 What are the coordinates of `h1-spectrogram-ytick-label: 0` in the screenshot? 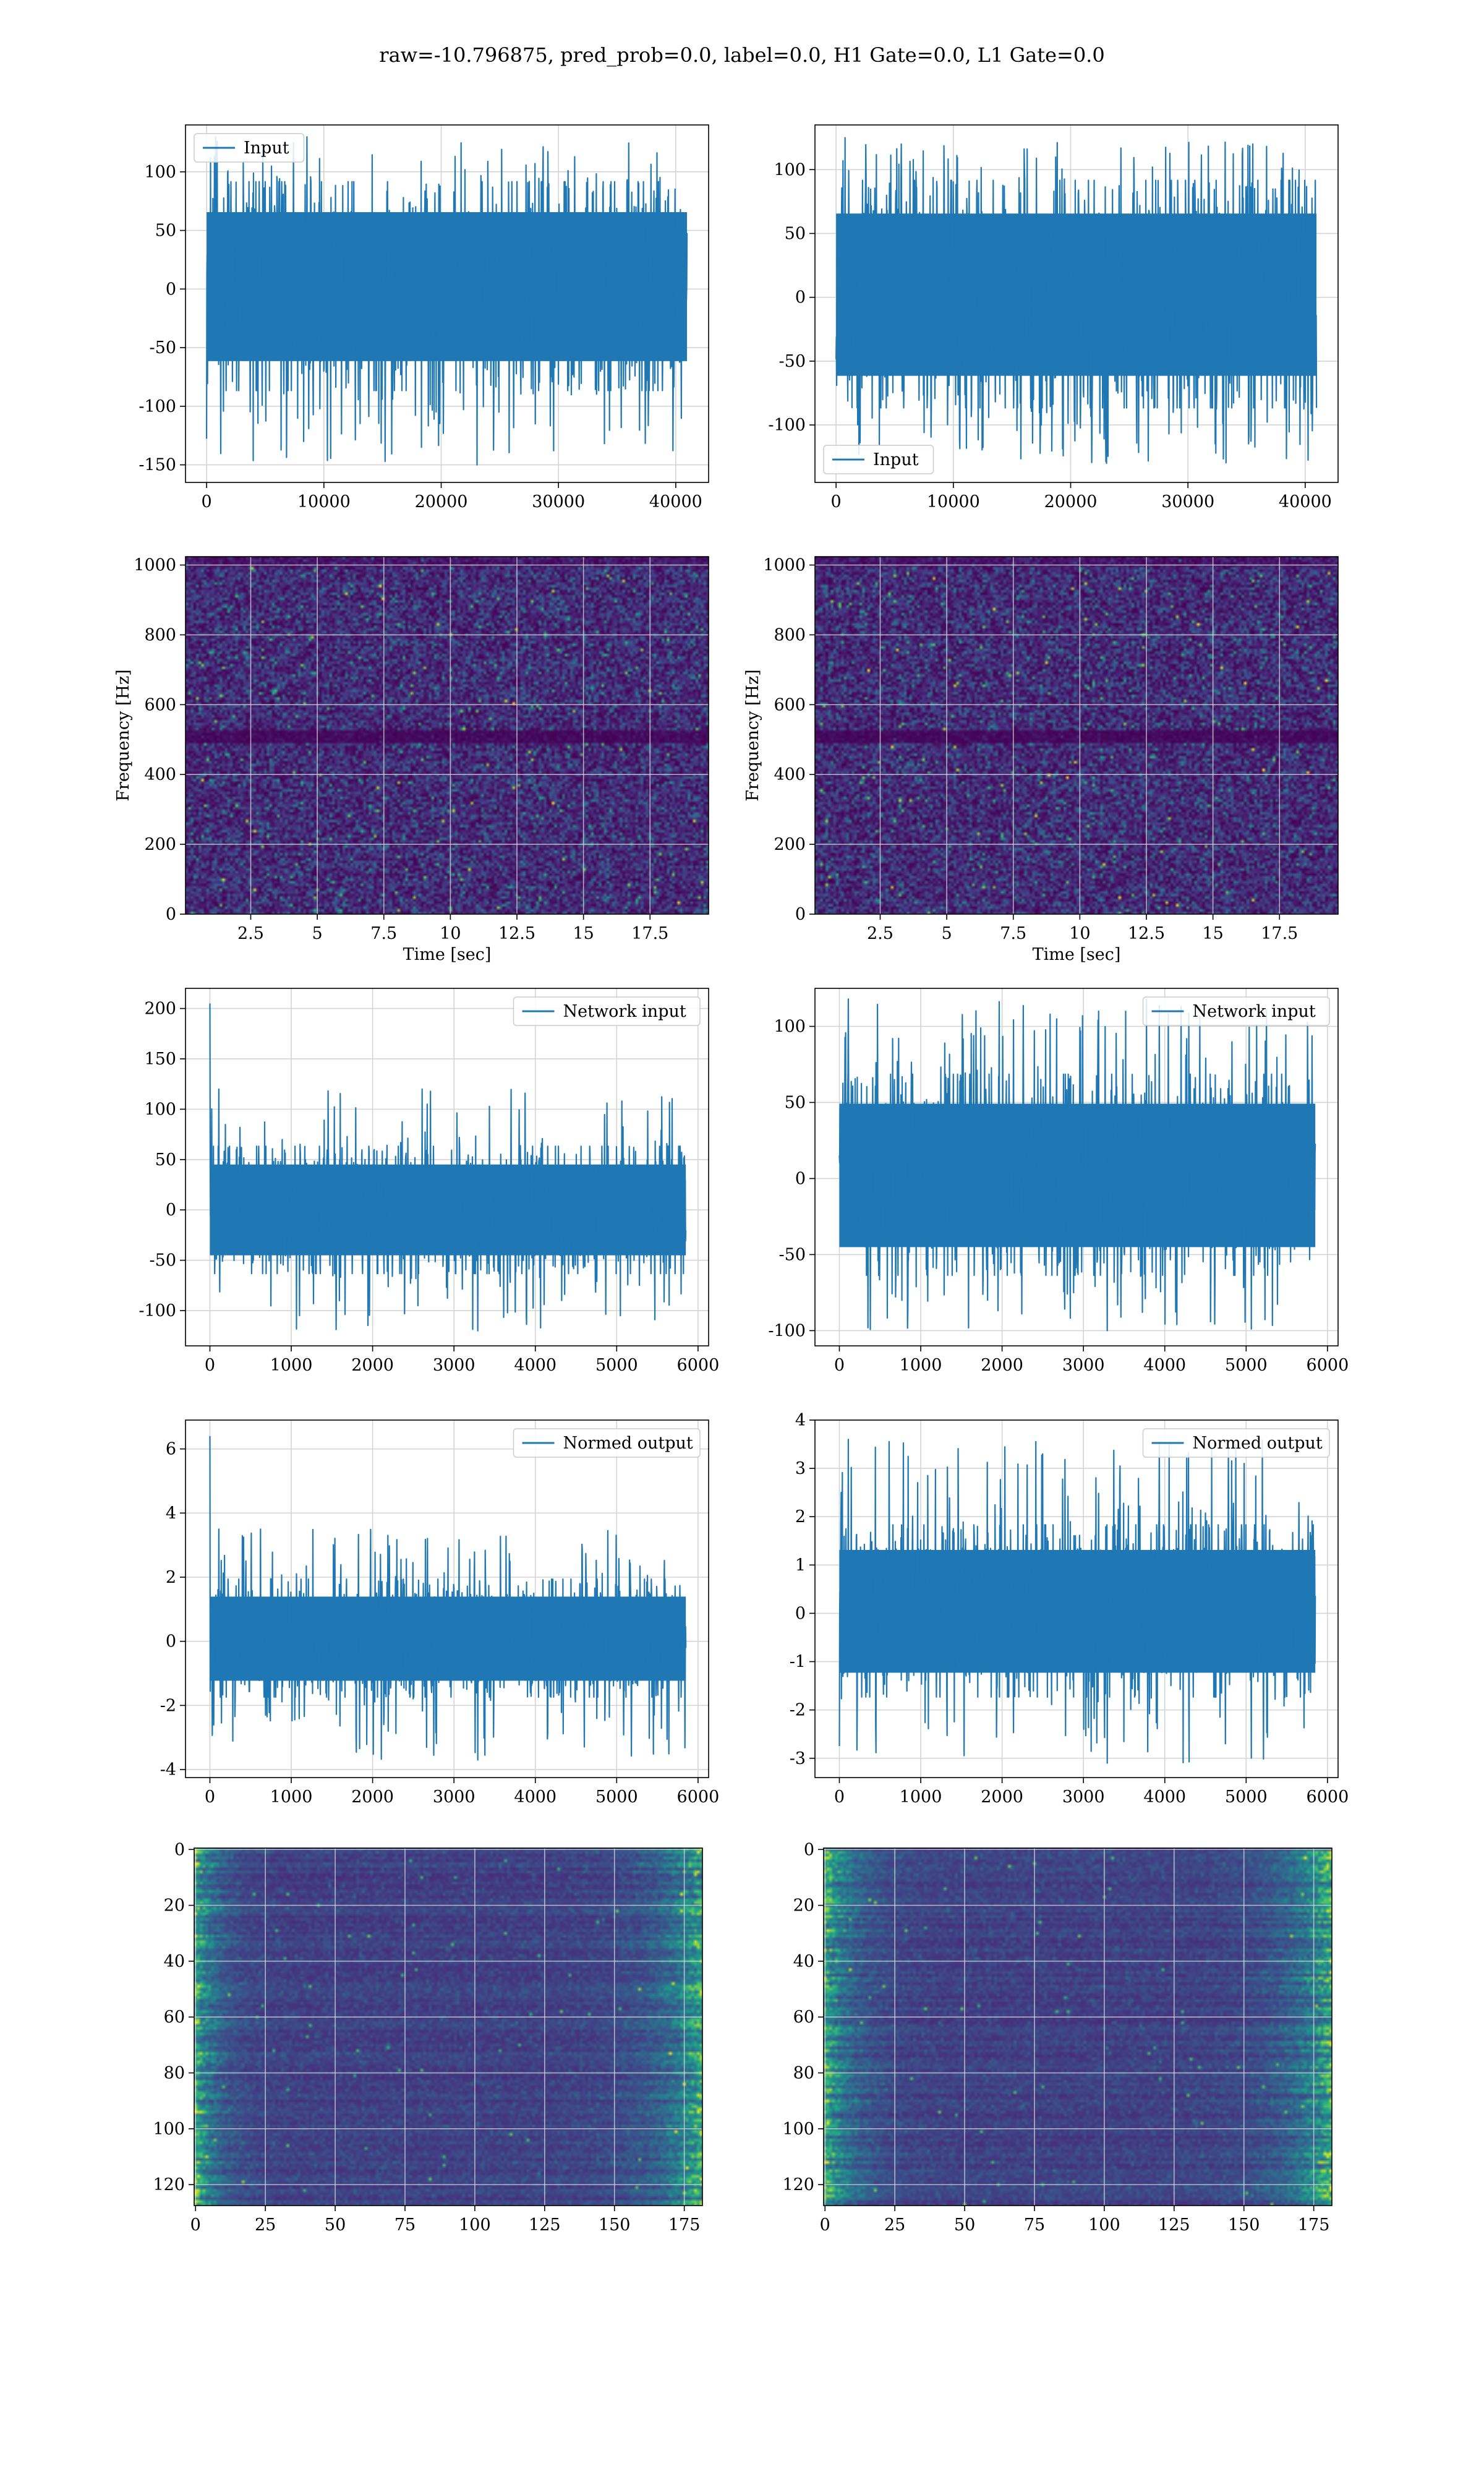 It's located at (171, 915).